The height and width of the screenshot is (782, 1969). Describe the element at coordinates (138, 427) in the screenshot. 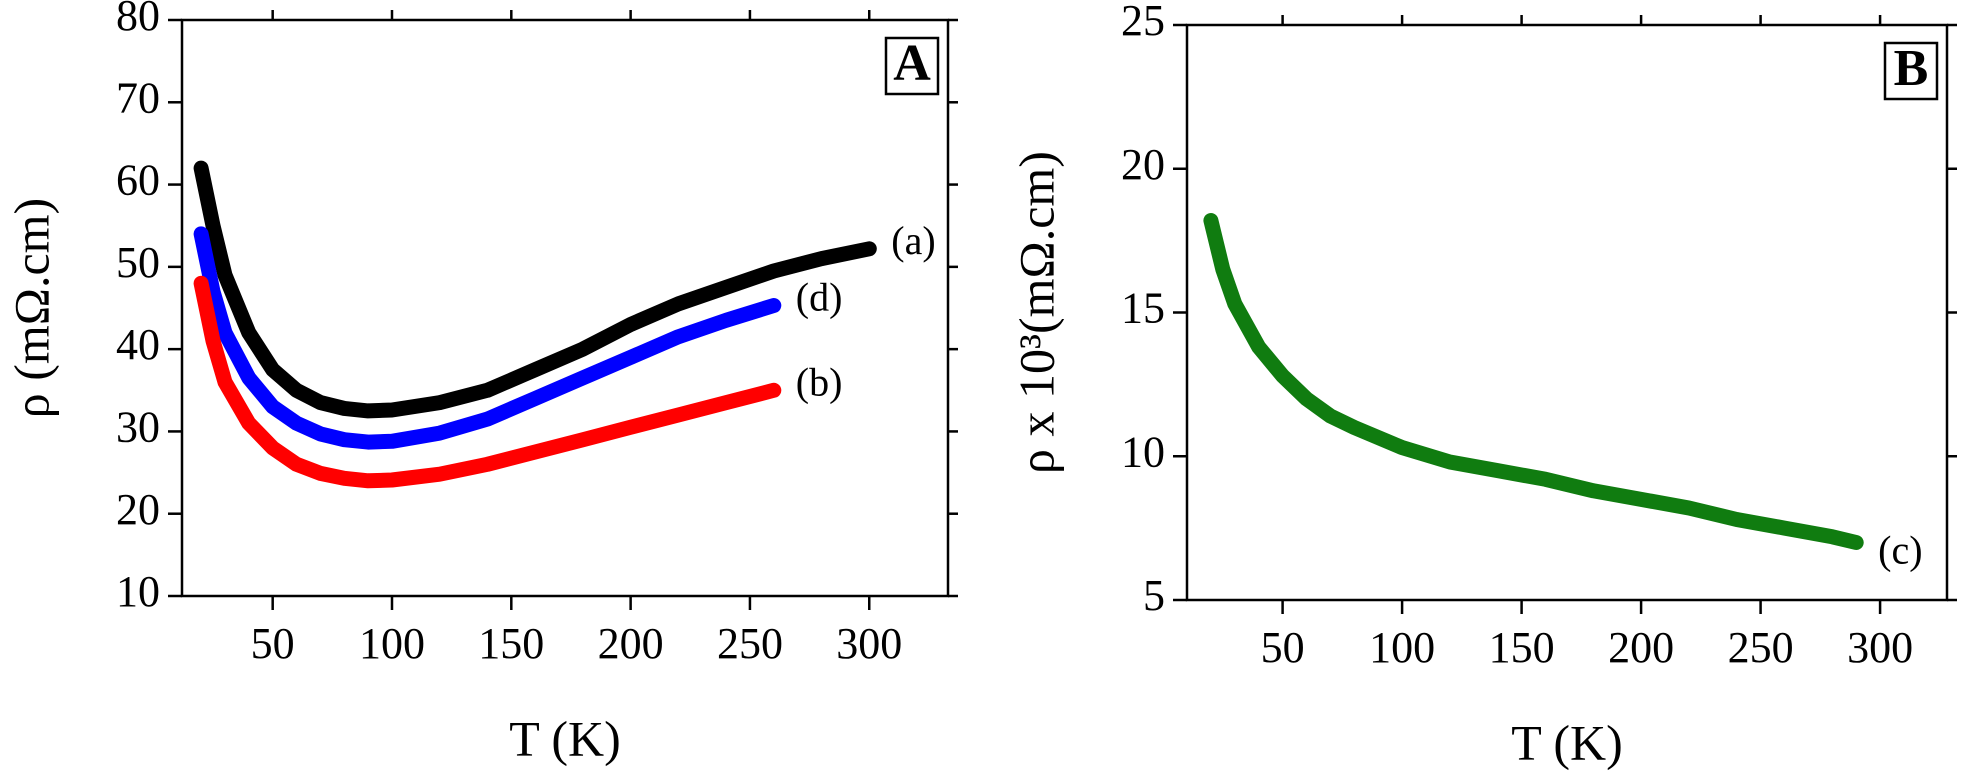

I see `y-tick-label: 30` at that location.